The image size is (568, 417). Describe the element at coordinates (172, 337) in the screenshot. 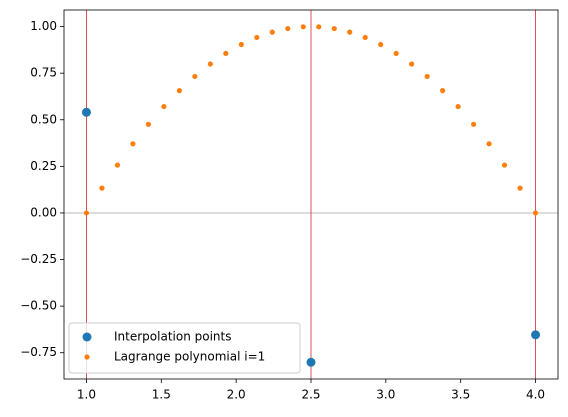

I see `legend-label: Interpolation points` at that location.